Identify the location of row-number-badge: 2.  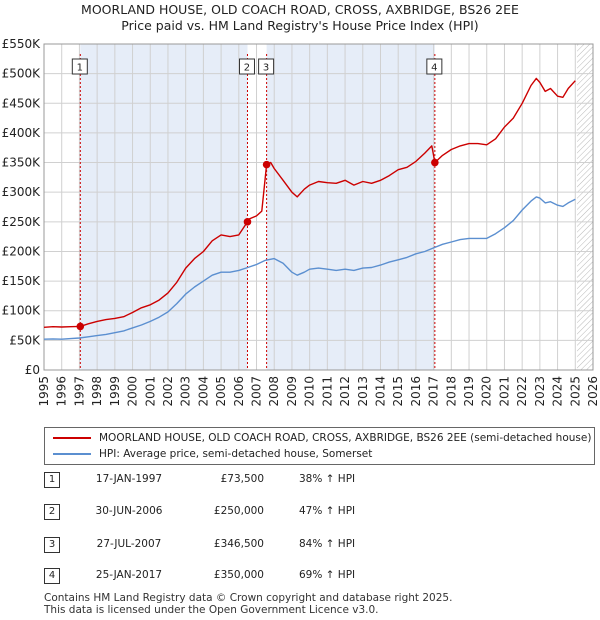
(52, 512).